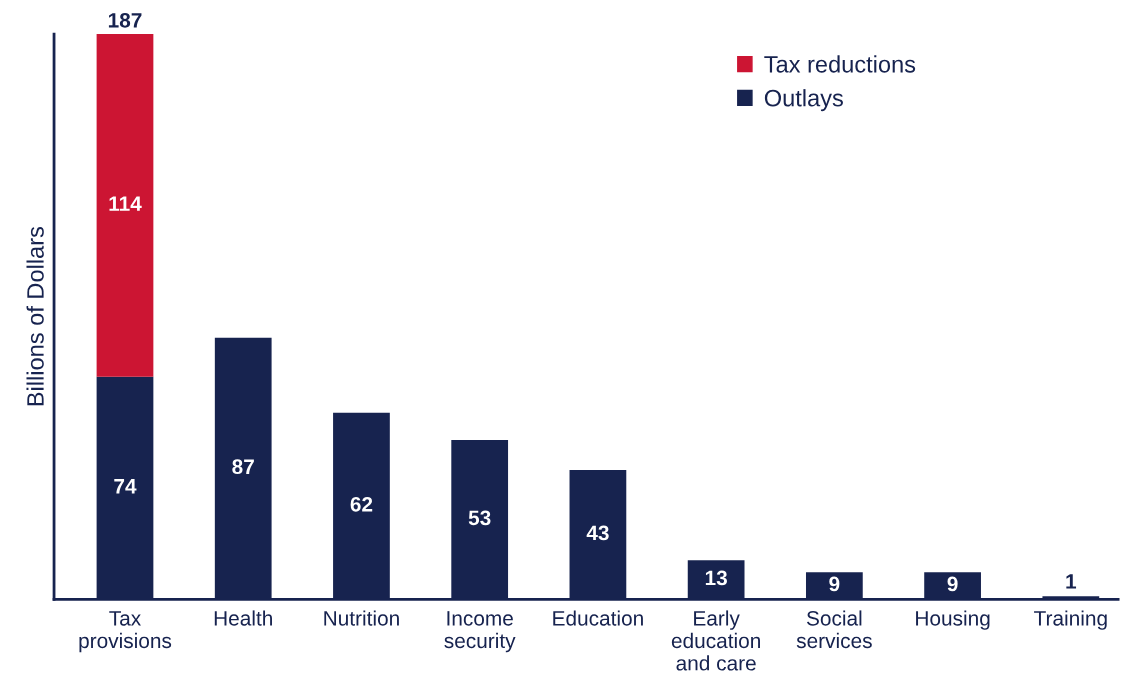 This screenshot has height=681, width=1126. What do you see at coordinates (125, 632) in the screenshot?
I see `x-tick-label: Tax provisions` at bounding box center [125, 632].